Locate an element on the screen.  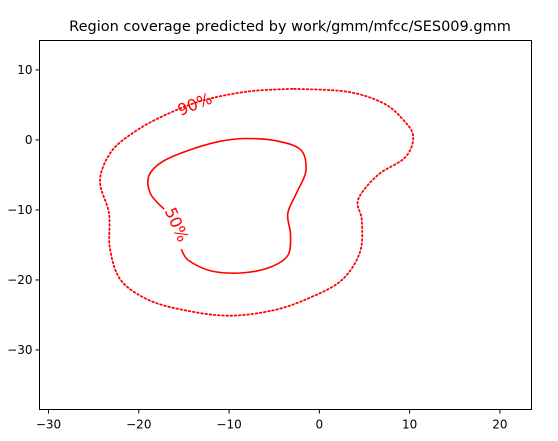
y-tick-label: −10 is located at coordinates (19, 210).